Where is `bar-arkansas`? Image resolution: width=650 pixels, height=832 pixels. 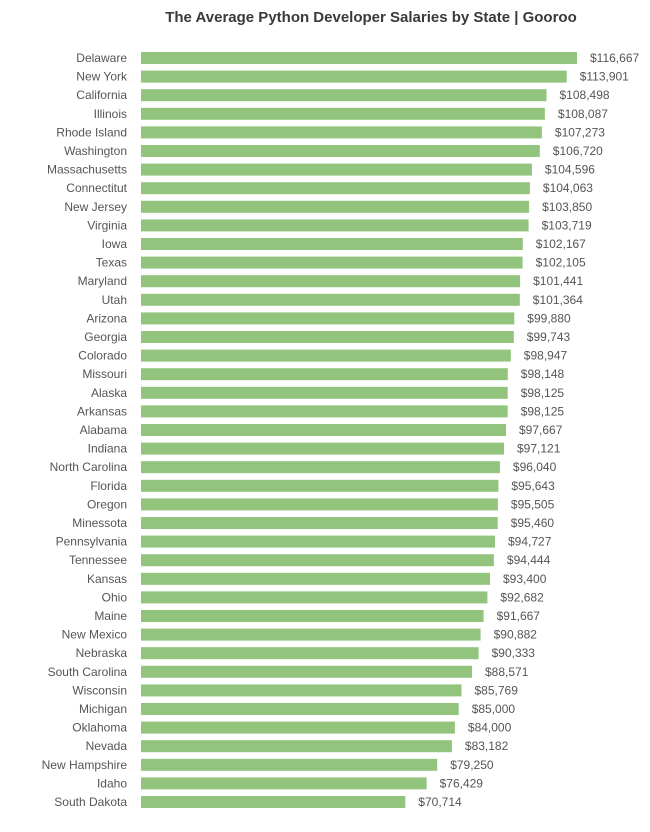
bar-arkansas is located at coordinates (324, 411).